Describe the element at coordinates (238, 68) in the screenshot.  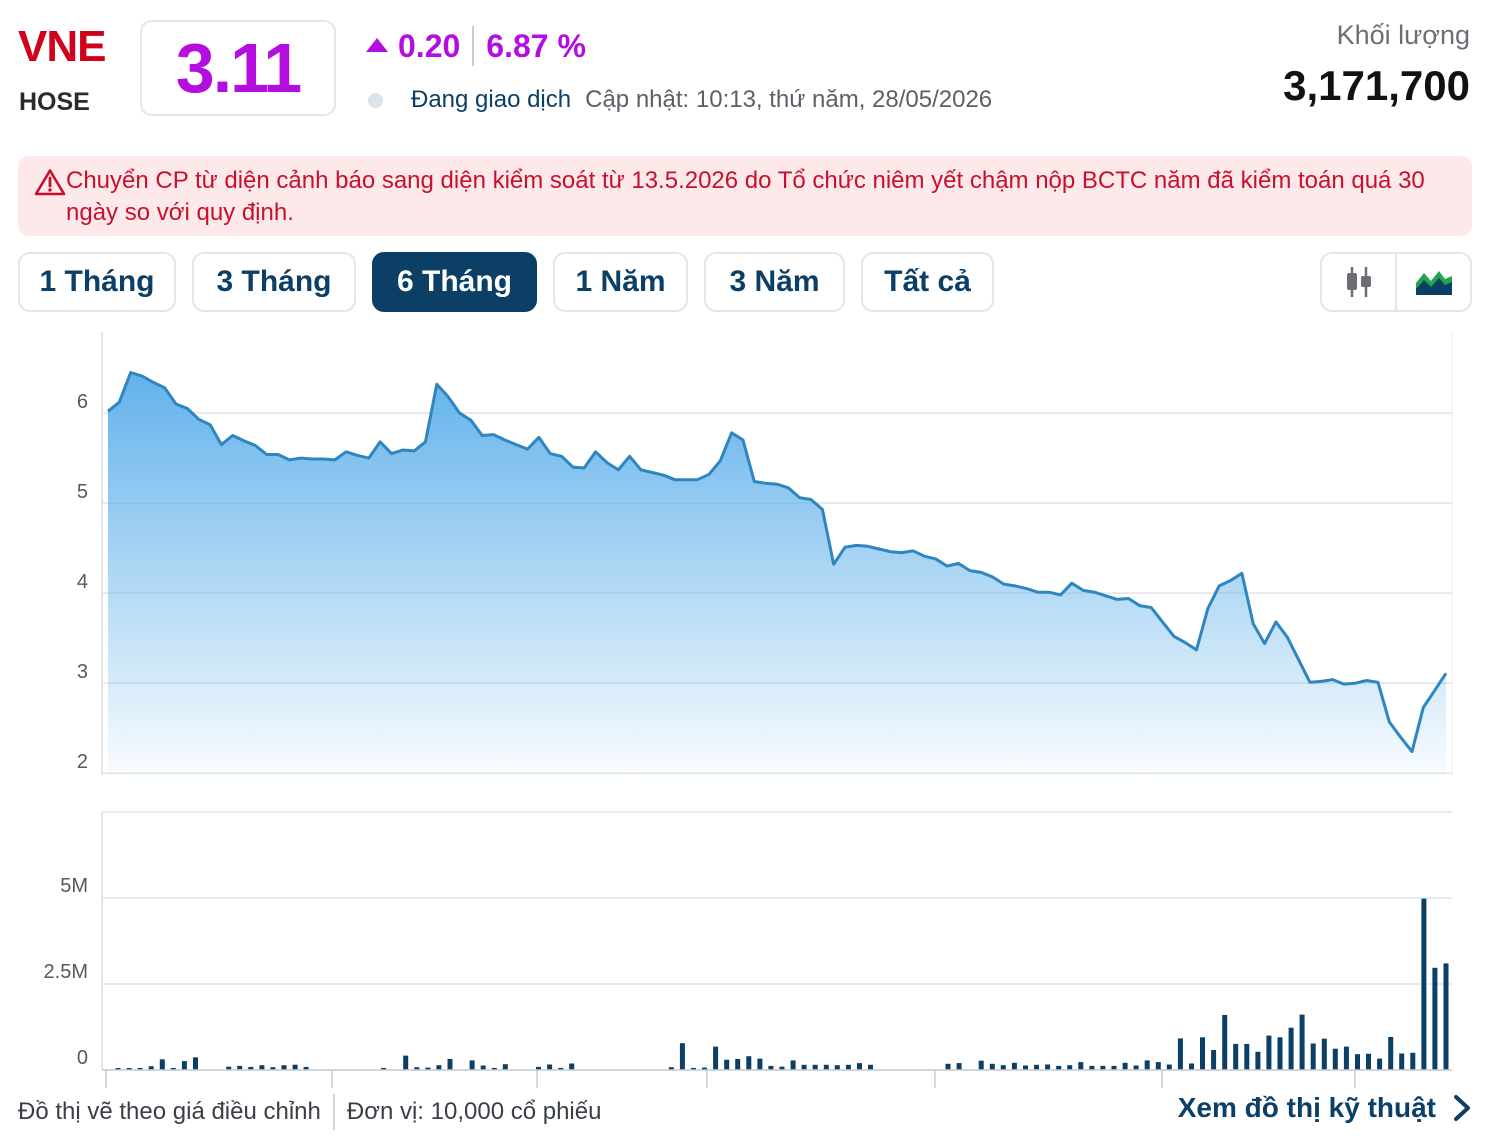
I see `price-box: 3.11` at that location.